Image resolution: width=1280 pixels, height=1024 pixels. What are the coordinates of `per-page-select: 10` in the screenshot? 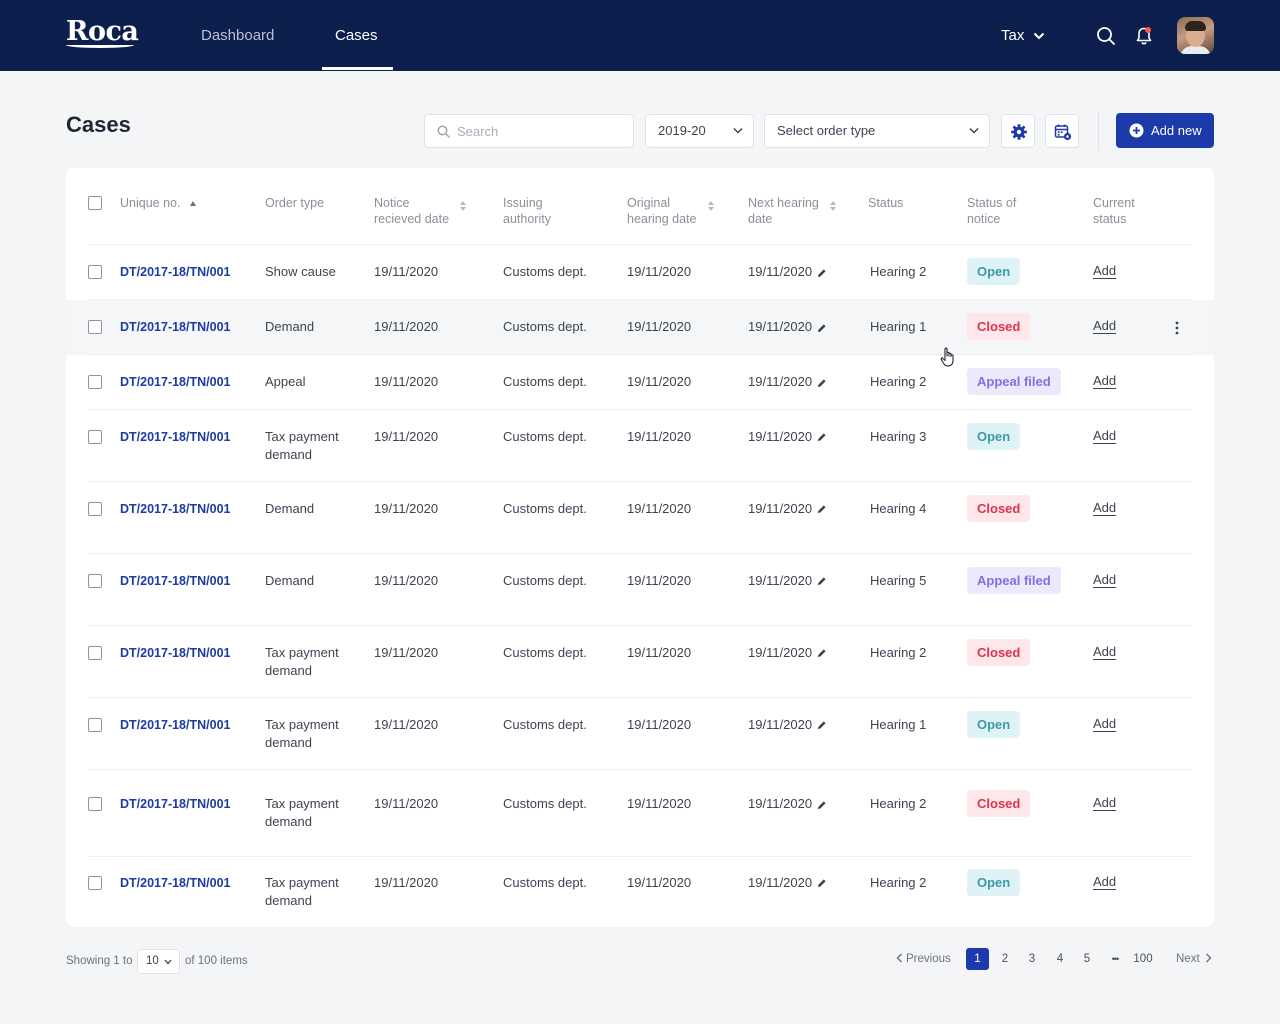 It's located at (158, 961).